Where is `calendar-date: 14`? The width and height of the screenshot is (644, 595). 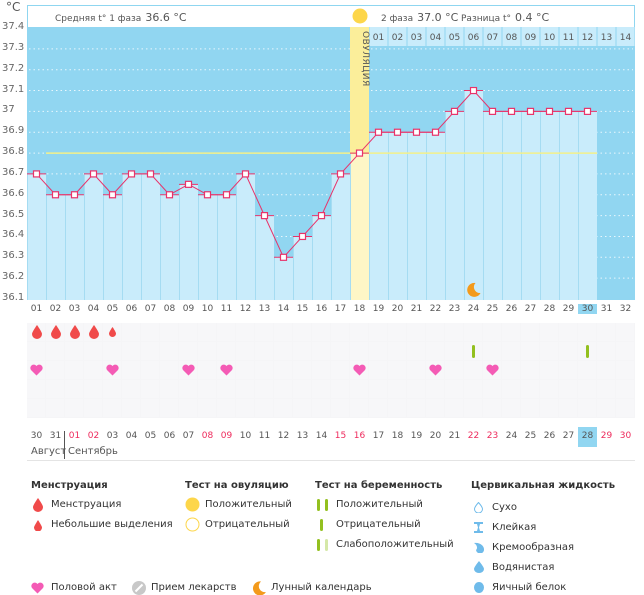
calendar-date: 14 is located at coordinates (321, 436).